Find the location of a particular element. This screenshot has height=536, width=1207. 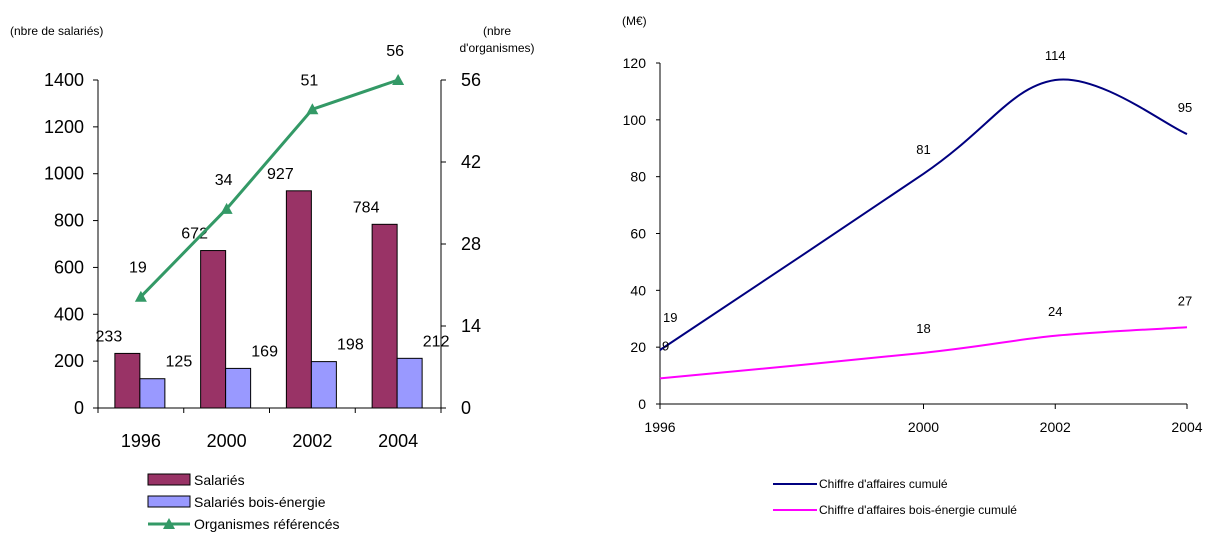

line-value-label: 81 is located at coordinates (923, 149).